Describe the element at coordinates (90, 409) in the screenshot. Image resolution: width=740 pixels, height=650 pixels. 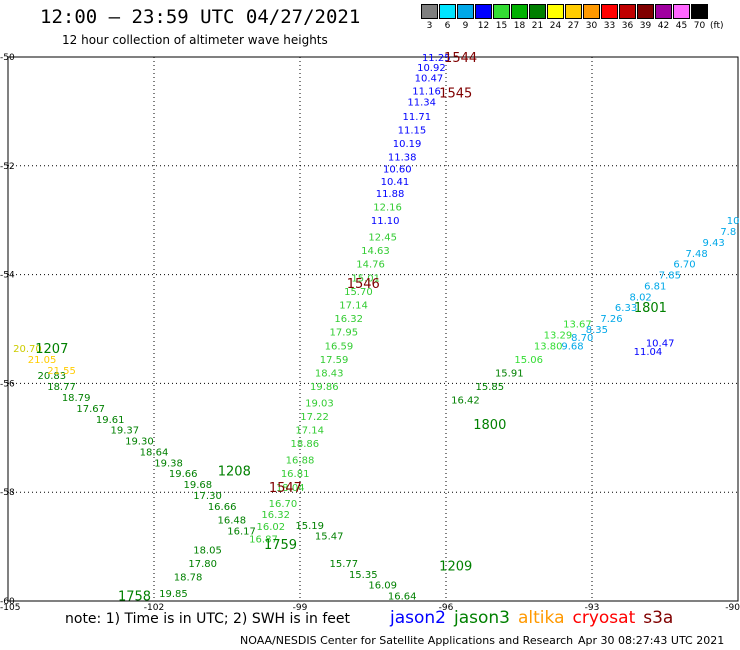
I see `data-point-label: 17.67` at that location.